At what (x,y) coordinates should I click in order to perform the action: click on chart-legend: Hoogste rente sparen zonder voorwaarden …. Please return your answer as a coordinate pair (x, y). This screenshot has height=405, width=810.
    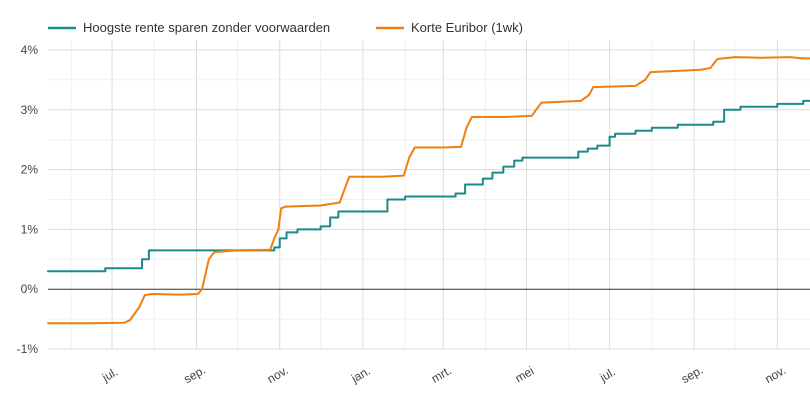
    Looking at the image, I should click on (285, 27).